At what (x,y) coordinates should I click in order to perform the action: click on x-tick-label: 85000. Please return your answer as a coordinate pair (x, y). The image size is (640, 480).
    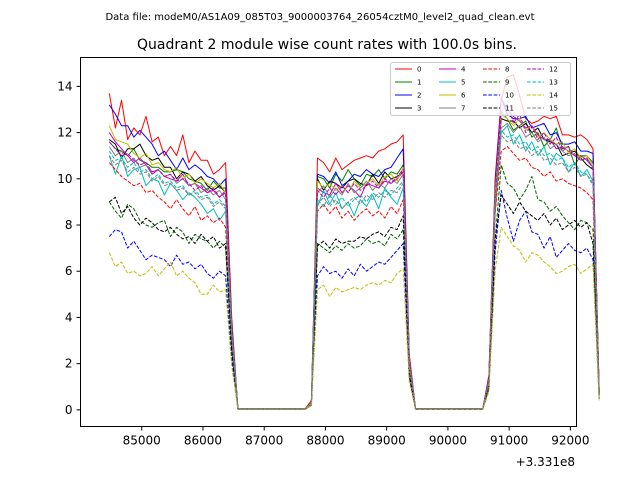
    Looking at the image, I should click on (142, 441).